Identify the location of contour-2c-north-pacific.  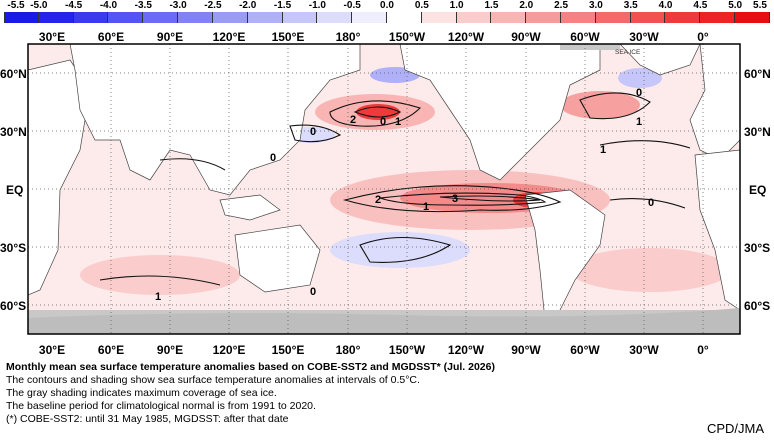
(377, 112).